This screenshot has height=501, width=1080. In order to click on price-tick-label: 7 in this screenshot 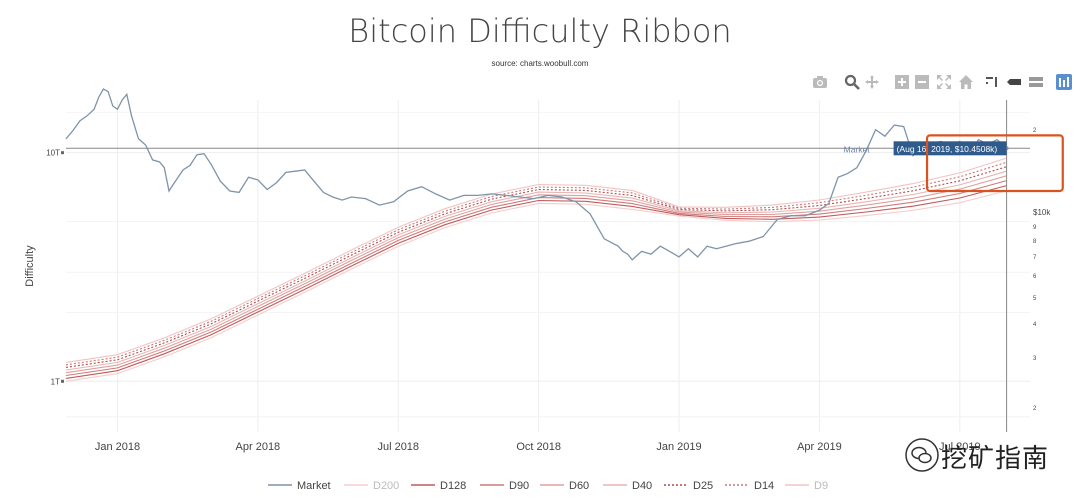, I will do `click(1035, 258)`.